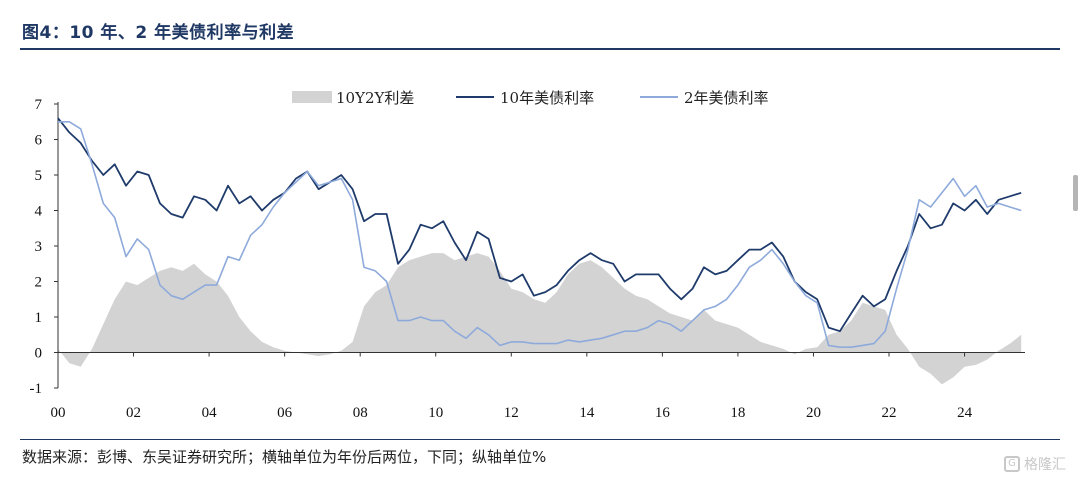 The width and height of the screenshot is (1080, 482). Describe the element at coordinates (284, 457) in the screenshot. I see `source-note: 数据来源：彭博、东吴证券研究所；横轴单位为年份后两位，下同；纵轴单位%` at that location.